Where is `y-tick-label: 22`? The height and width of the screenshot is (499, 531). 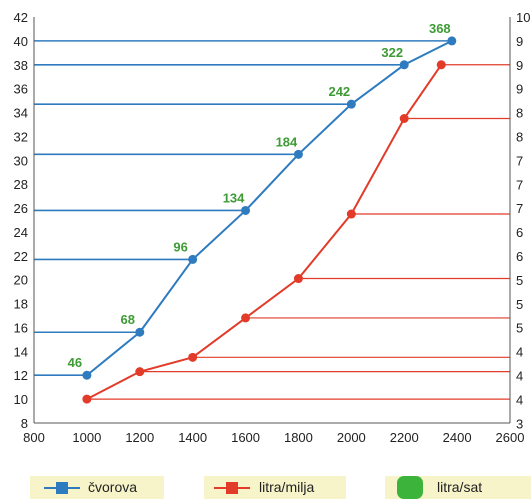
y-tick-label: 22 is located at coordinates (21, 256).